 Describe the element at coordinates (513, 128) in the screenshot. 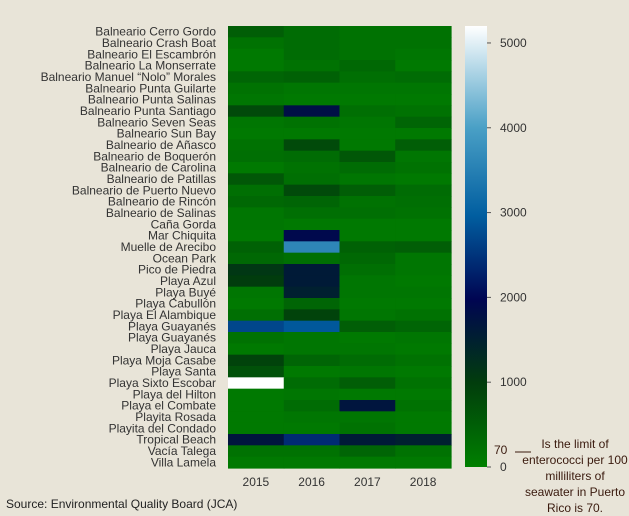

I see `colorbar-tick-label: 4000` at that location.